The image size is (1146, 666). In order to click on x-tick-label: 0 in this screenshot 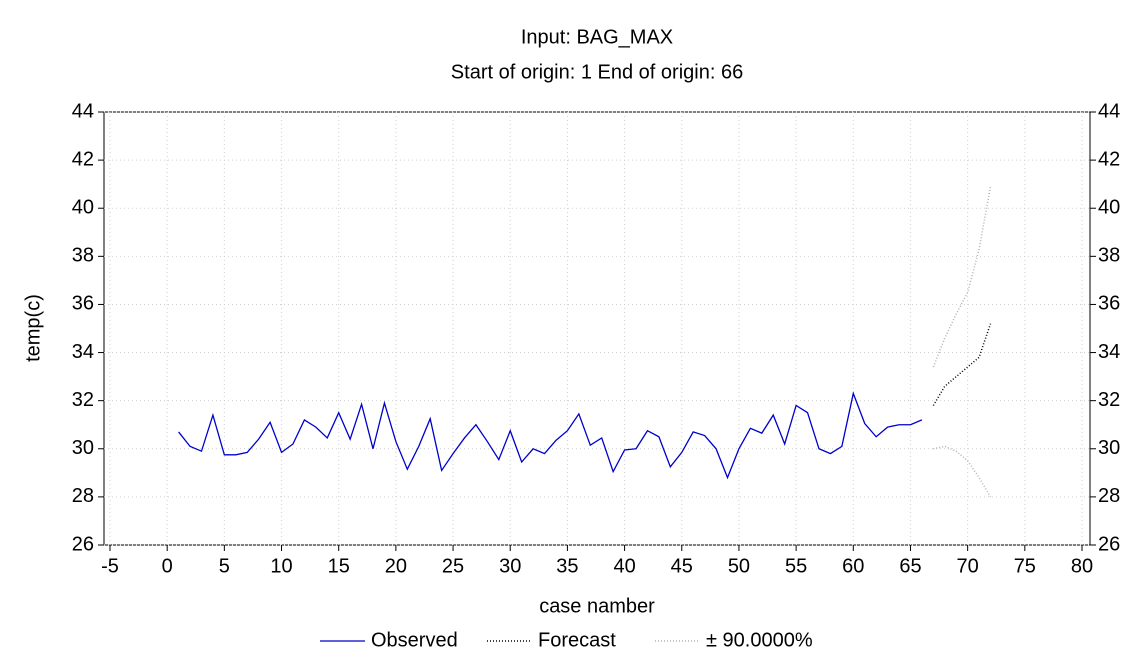, I will do `click(167, 566)`.